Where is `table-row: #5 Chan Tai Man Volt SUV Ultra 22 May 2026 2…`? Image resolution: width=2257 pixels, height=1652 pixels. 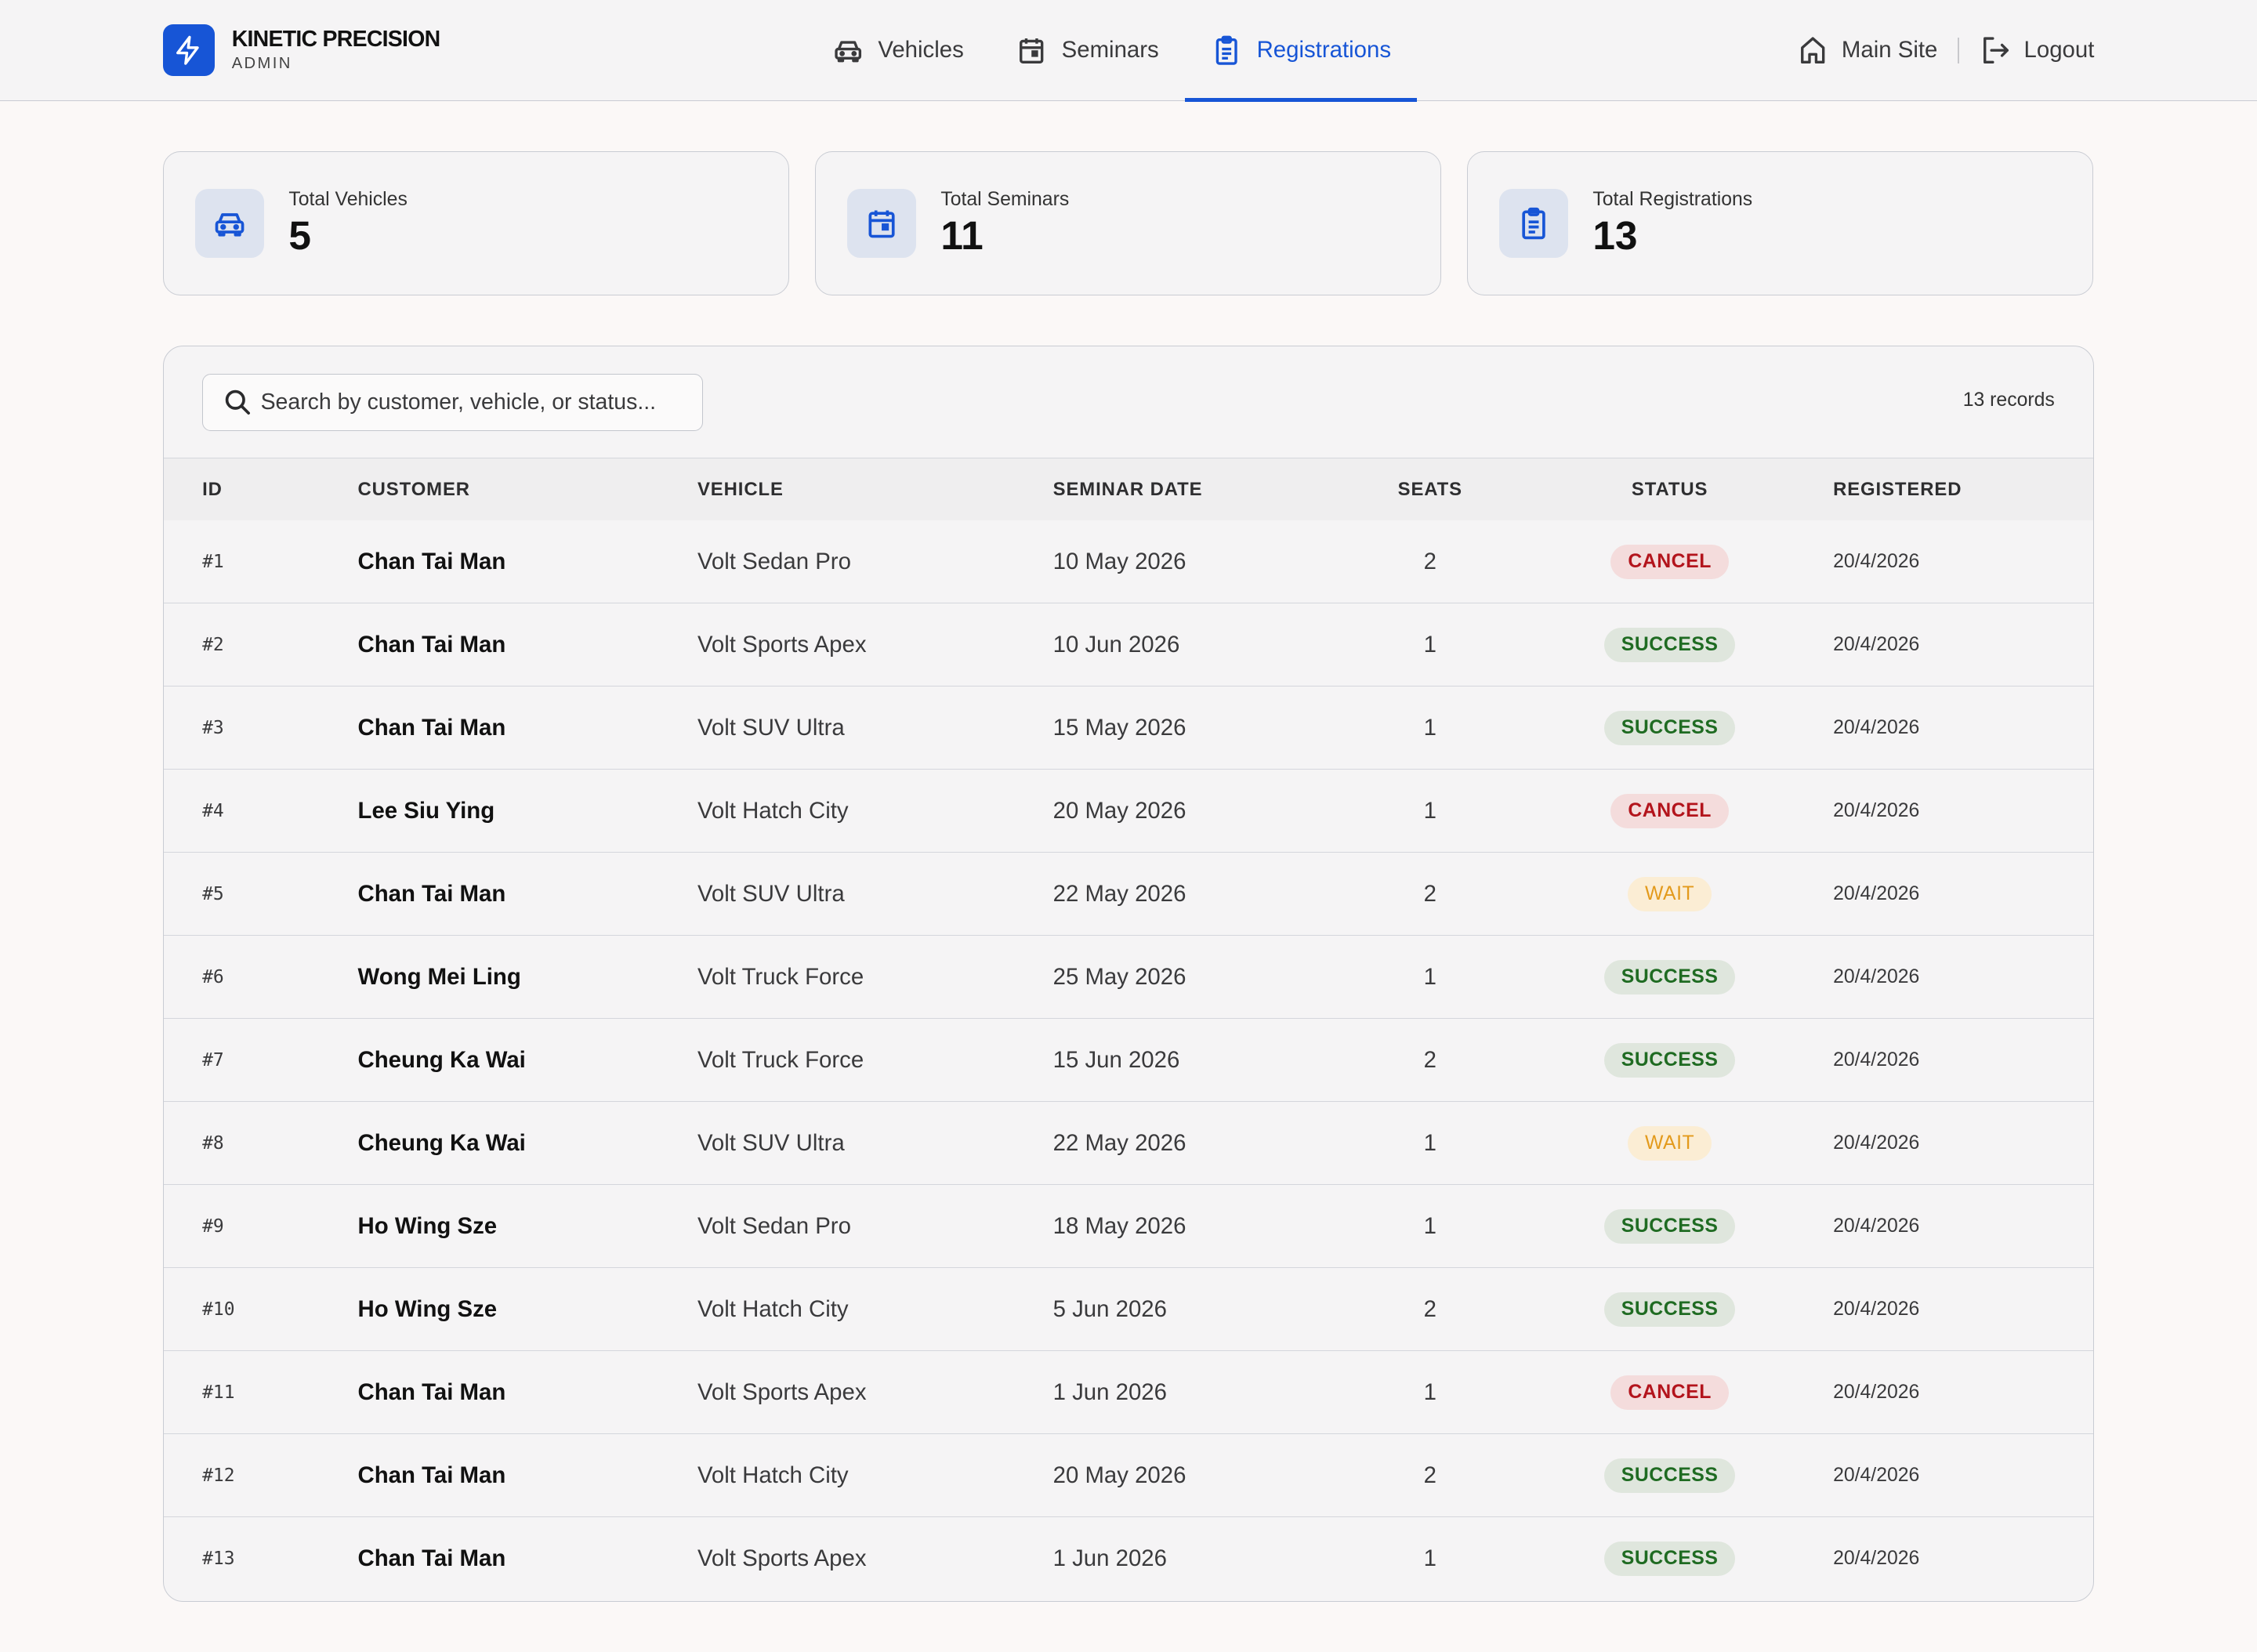
table-row: #5 Chan Tai Man Volt SUV Ultra 22 May 2026 2… is located at coordinates (1128, 894).